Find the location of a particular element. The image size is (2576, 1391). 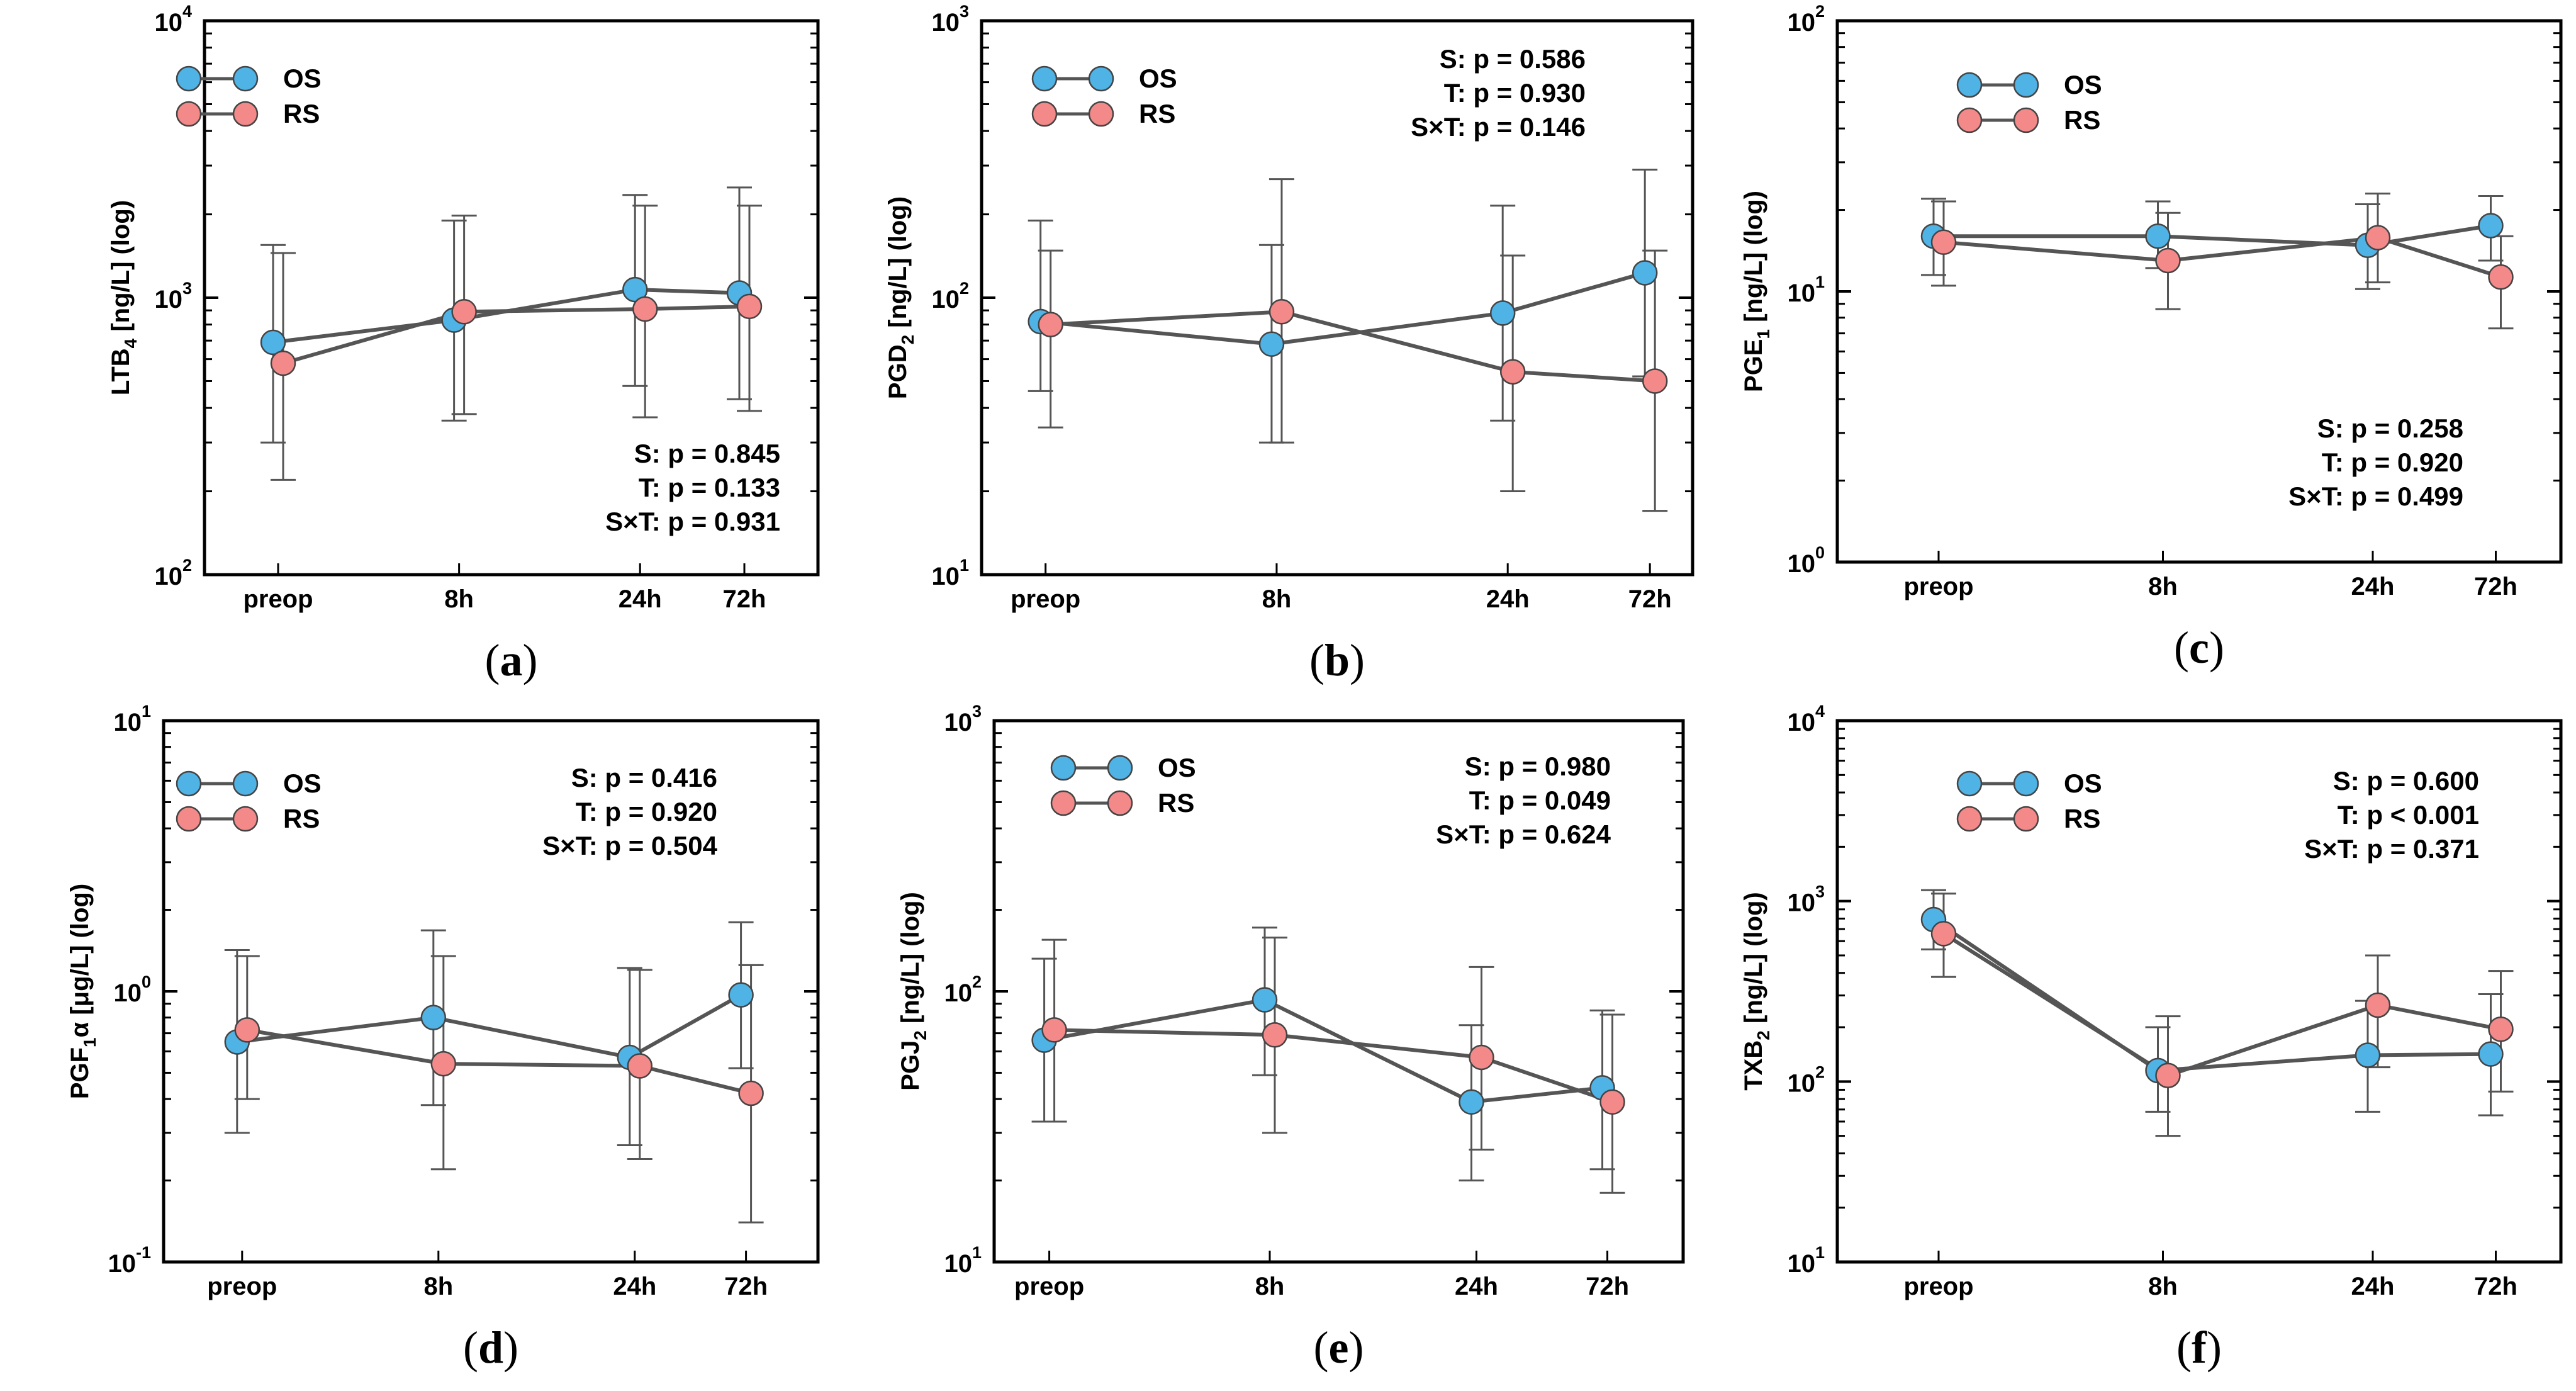

stat-line: S: p = 0.980 is located at coordinates (1538, 766).